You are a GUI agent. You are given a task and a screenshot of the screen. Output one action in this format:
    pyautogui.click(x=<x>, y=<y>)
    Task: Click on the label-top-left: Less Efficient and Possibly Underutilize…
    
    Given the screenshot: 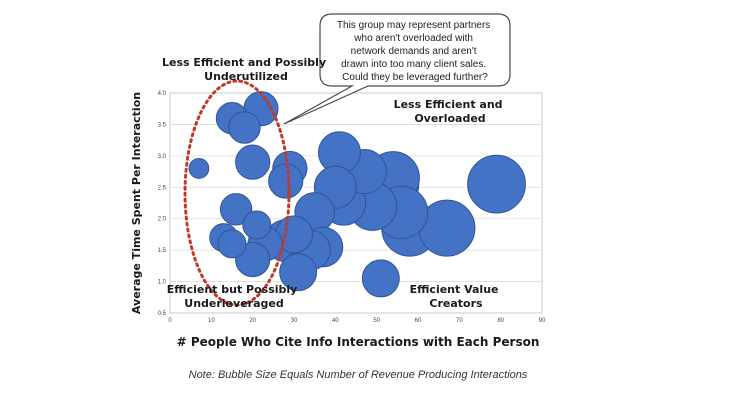 What is the action you would take?
    pyautogui.click(x=246, y=69)
    